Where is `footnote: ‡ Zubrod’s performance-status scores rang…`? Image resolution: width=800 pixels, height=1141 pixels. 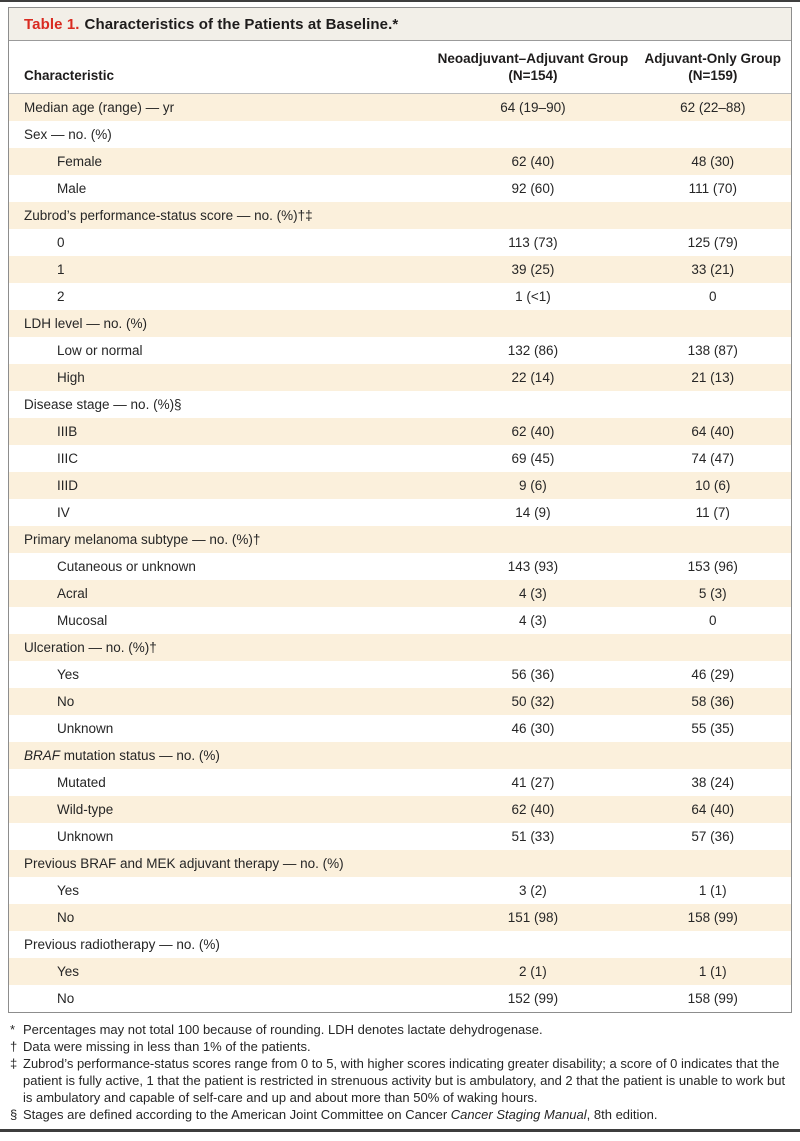 footnote: ‡ Zubrod’s performance-status scores rang… is located at coordinates (401, 1080).